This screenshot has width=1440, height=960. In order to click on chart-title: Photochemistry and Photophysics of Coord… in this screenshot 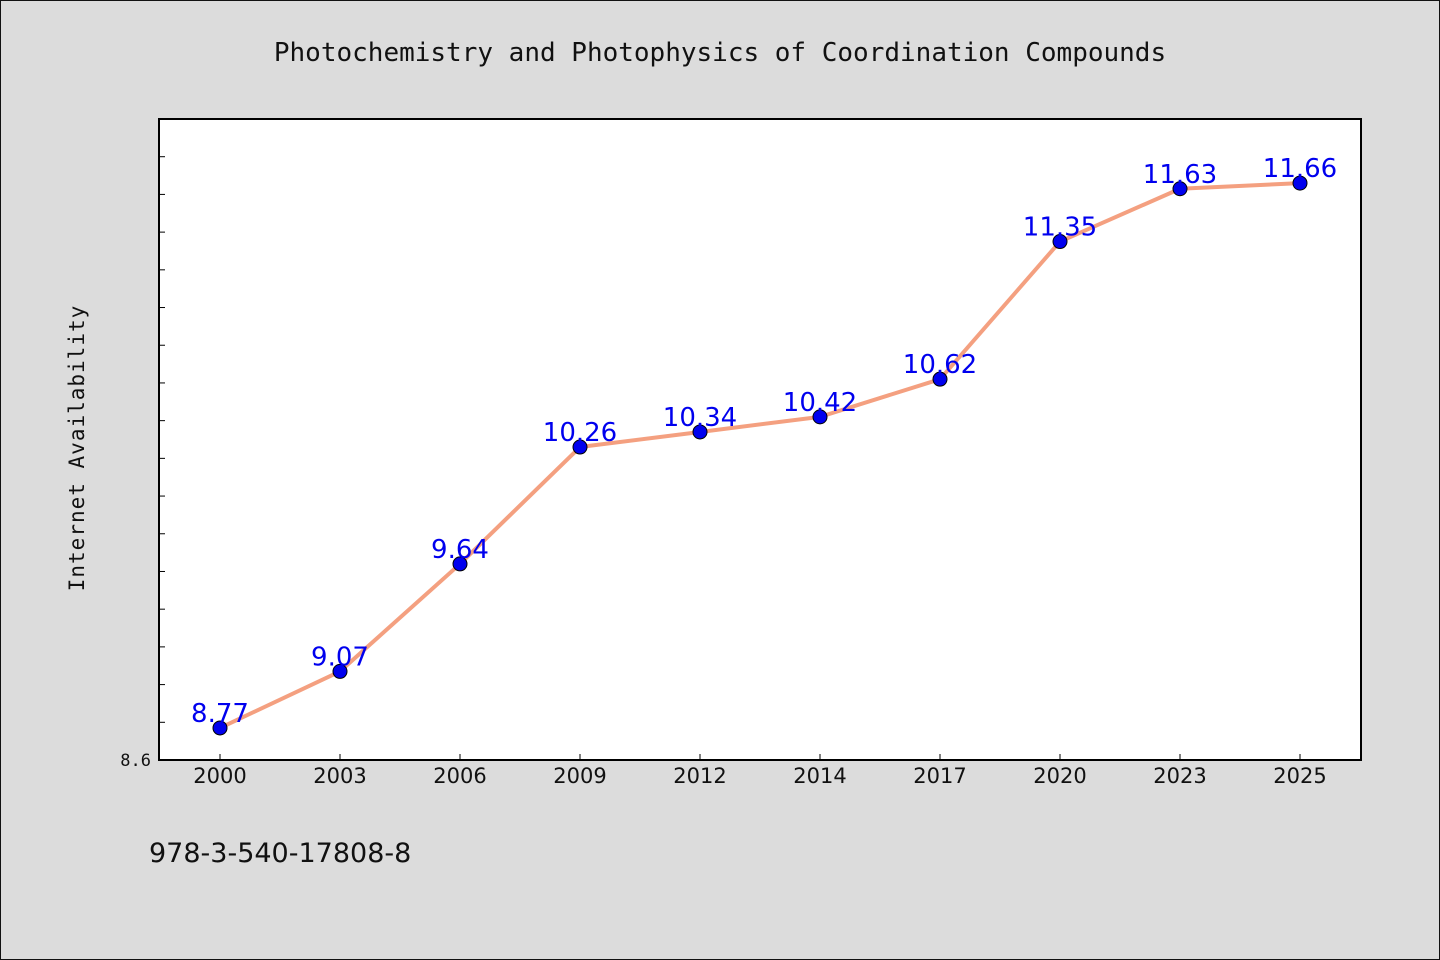, I will do `click(720, 53)`.